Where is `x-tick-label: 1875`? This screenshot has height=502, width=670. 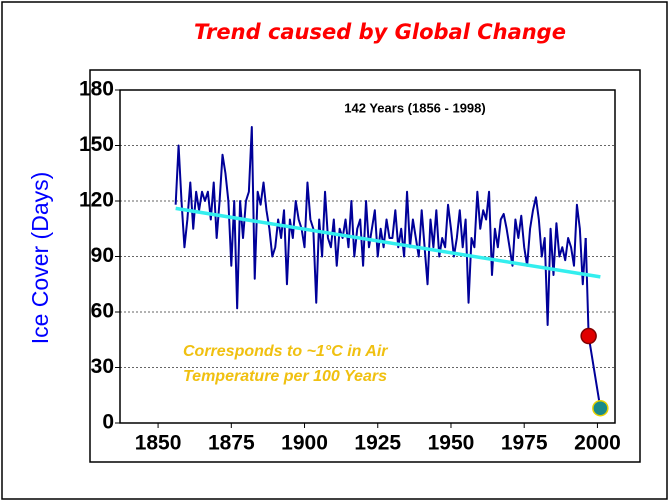 x-tick-label: 1875 is located at coordinates (231, 443).